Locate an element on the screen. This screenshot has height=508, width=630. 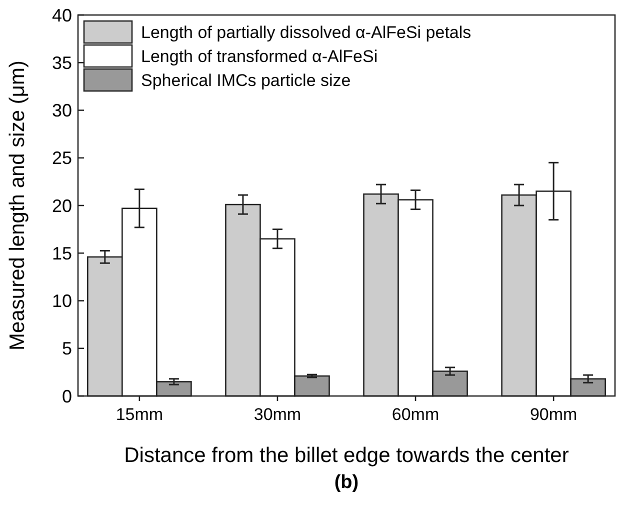
legend-label: Length of transformed α-AlFeSi is located at coordinates (259, 56).